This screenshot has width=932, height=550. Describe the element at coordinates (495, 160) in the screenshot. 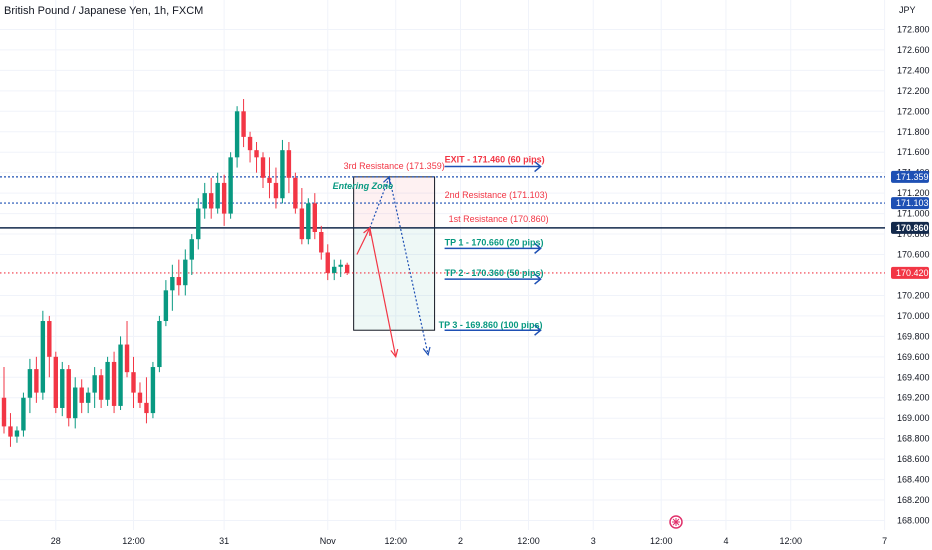

I see `annotation-exit: EXIT - 171.460 (60 pips)` at that location.